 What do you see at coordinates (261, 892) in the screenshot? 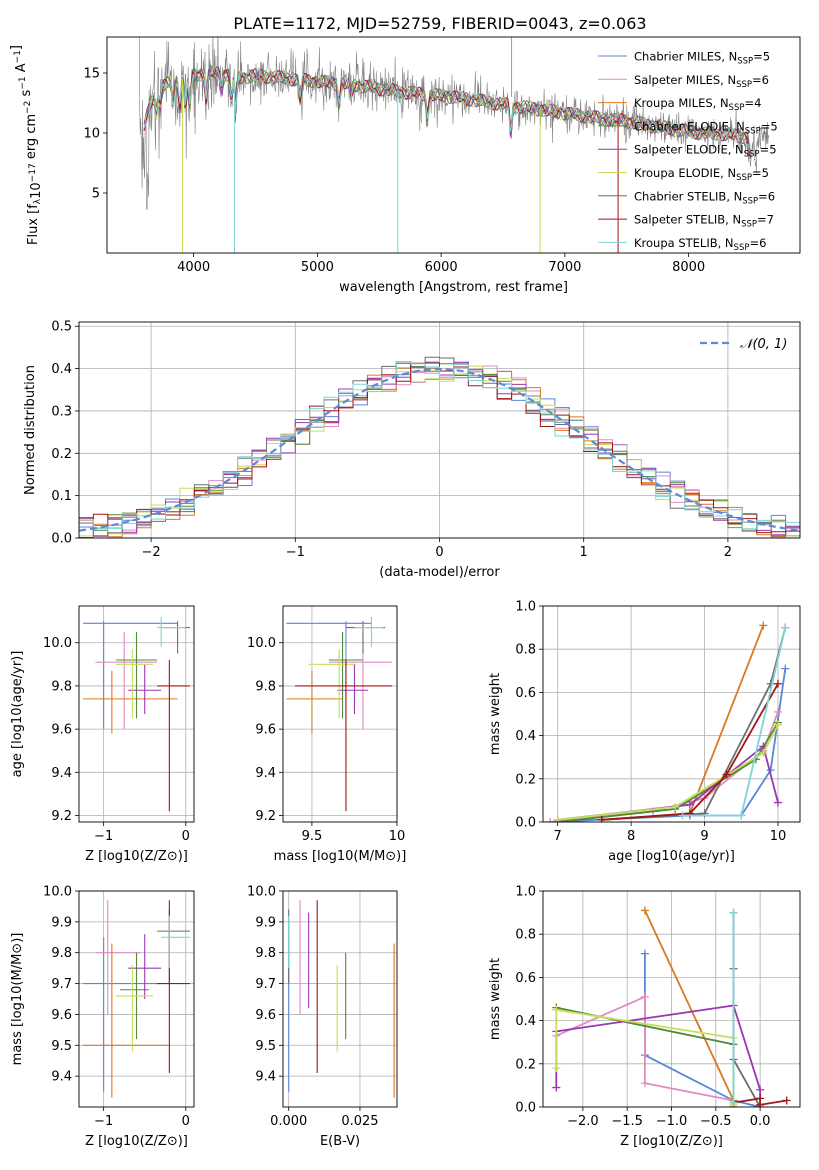
I see `y-tick-label: 10.0` at bounding box center [261, 892].